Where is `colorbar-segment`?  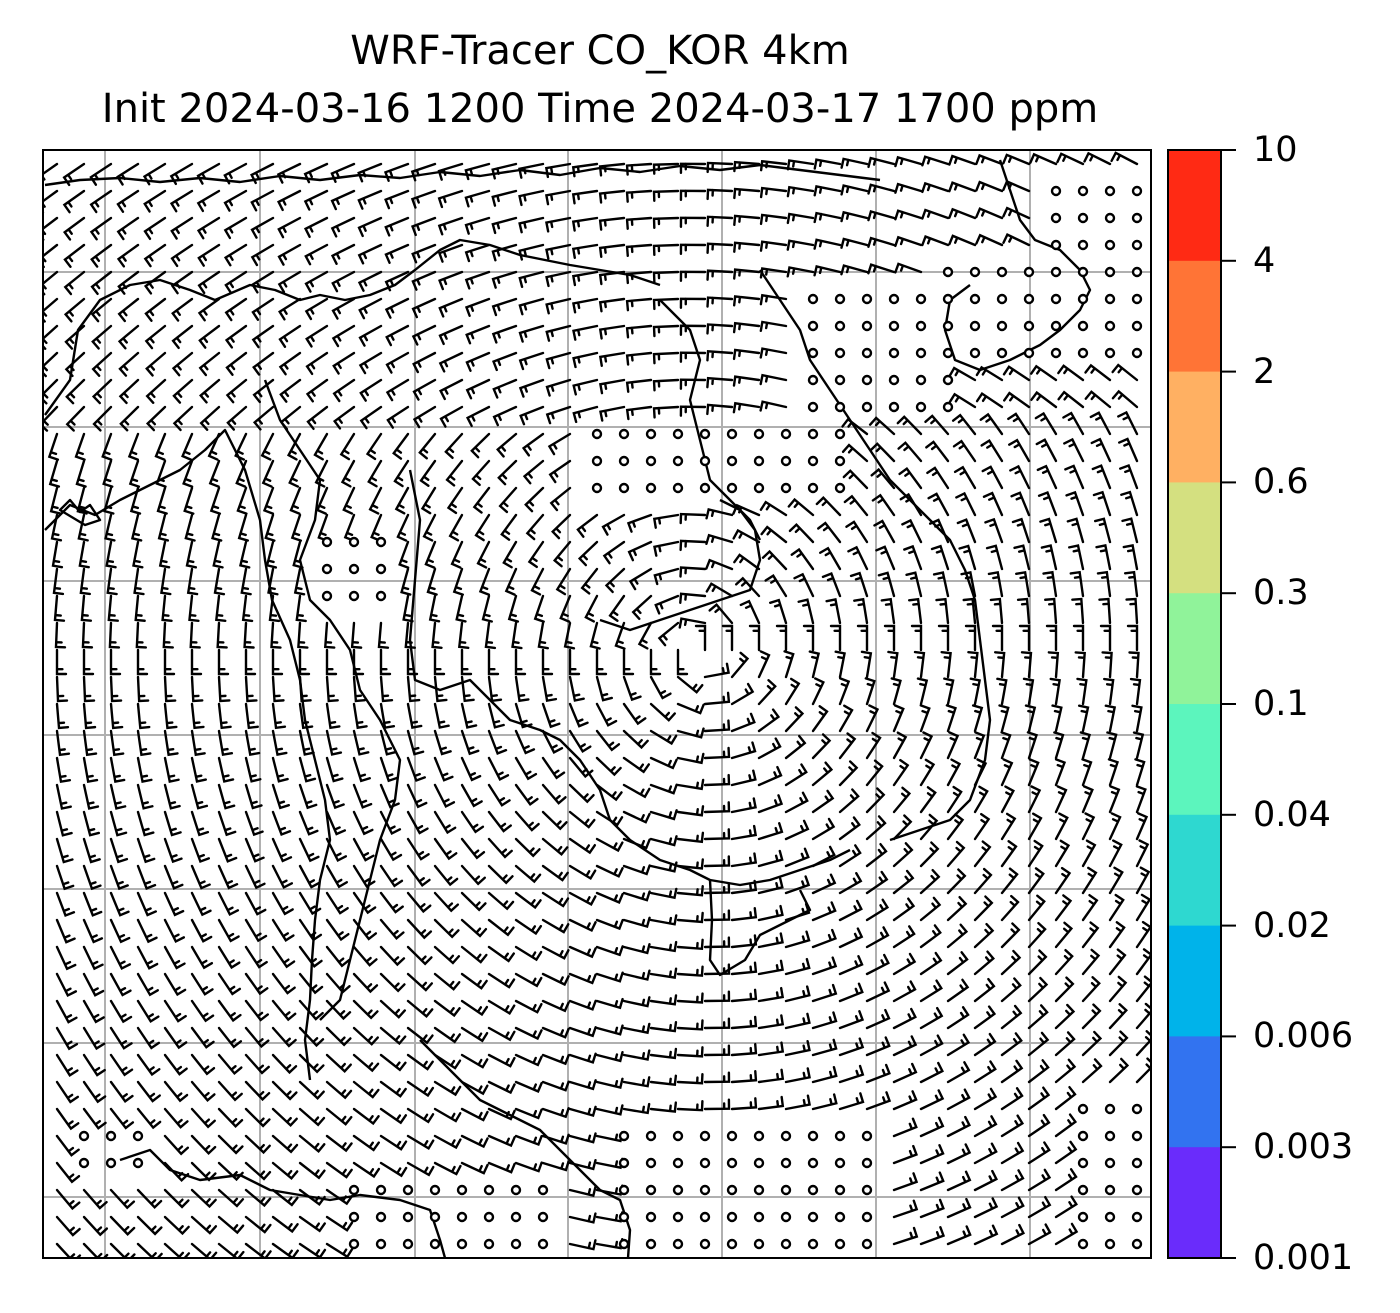 colorbar-segment is located at coordinates (1194, 206).